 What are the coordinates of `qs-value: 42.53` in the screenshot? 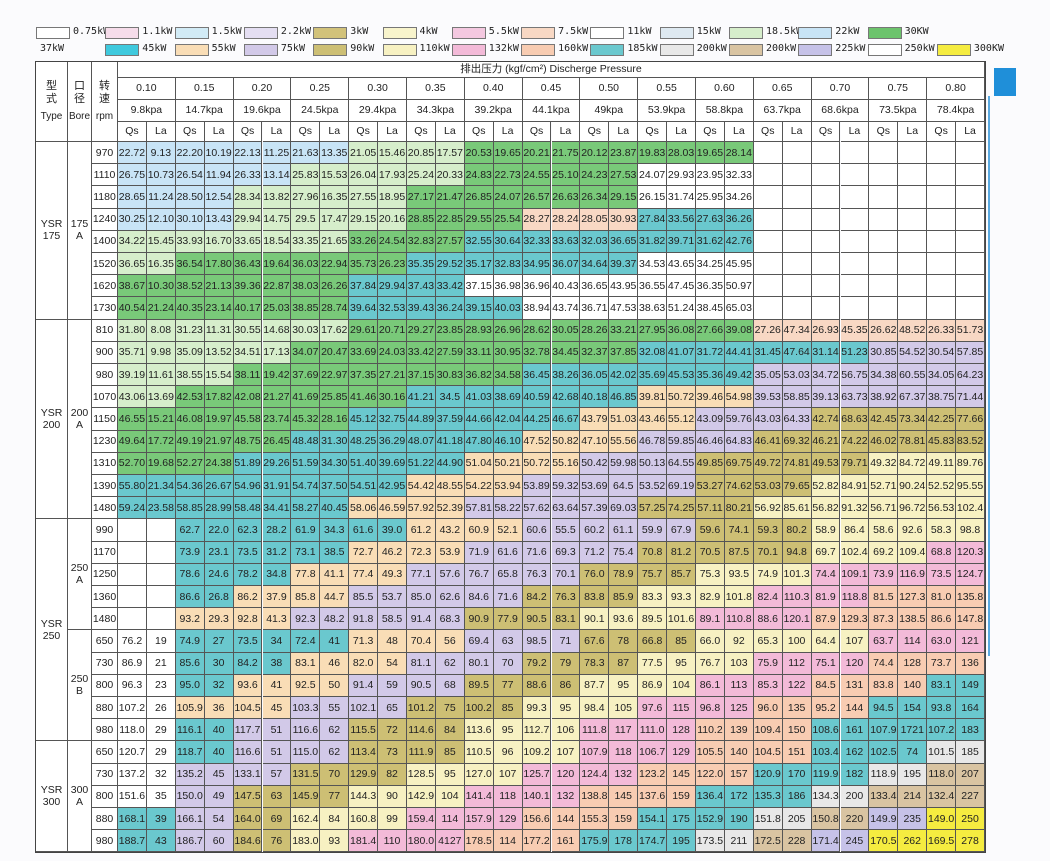 It's located at (190, 397).